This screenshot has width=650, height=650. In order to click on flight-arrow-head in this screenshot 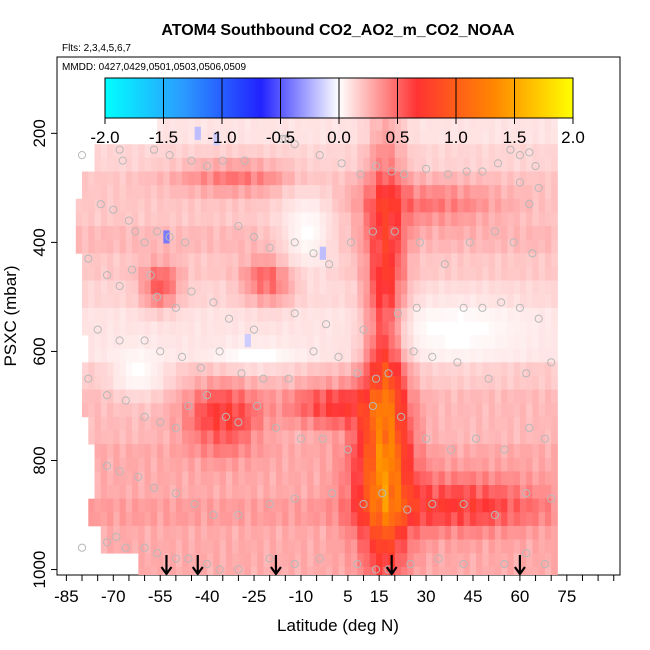, I will do `click(276, 571)`.